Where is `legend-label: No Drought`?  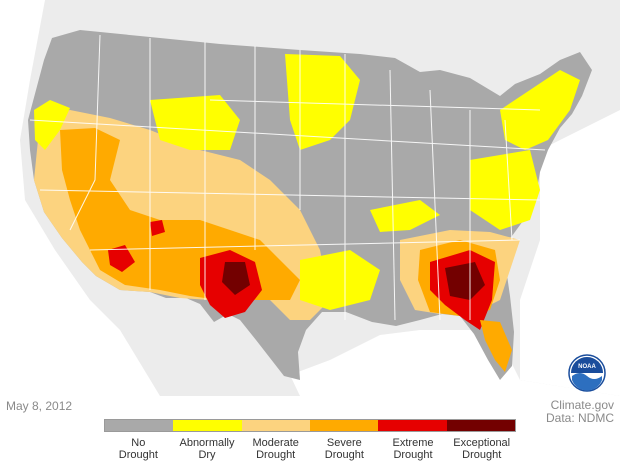
legend-label: No Drought is located at coordinates (138, 449).